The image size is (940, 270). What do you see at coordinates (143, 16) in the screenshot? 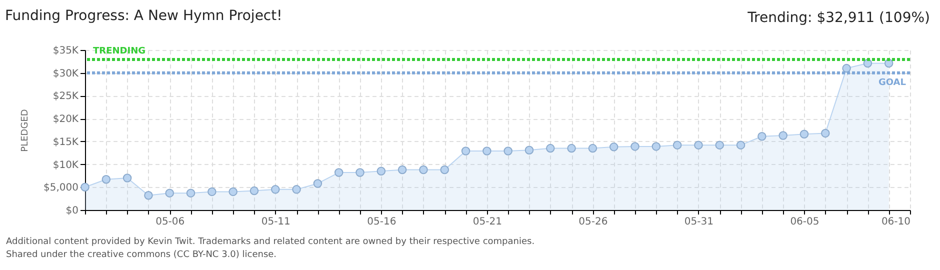
I see `chart-title: Funding Progress: A New Hymn Project!` at bounding box center [143, 16].